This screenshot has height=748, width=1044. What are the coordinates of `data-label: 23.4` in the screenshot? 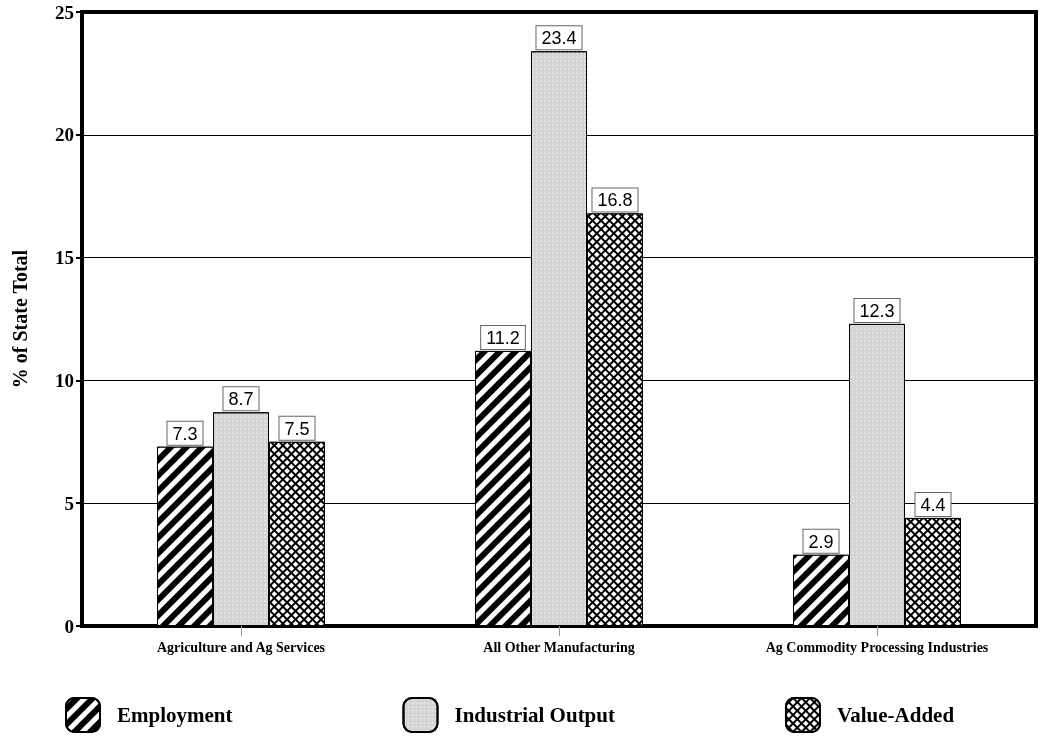 It's located at (559, 38).